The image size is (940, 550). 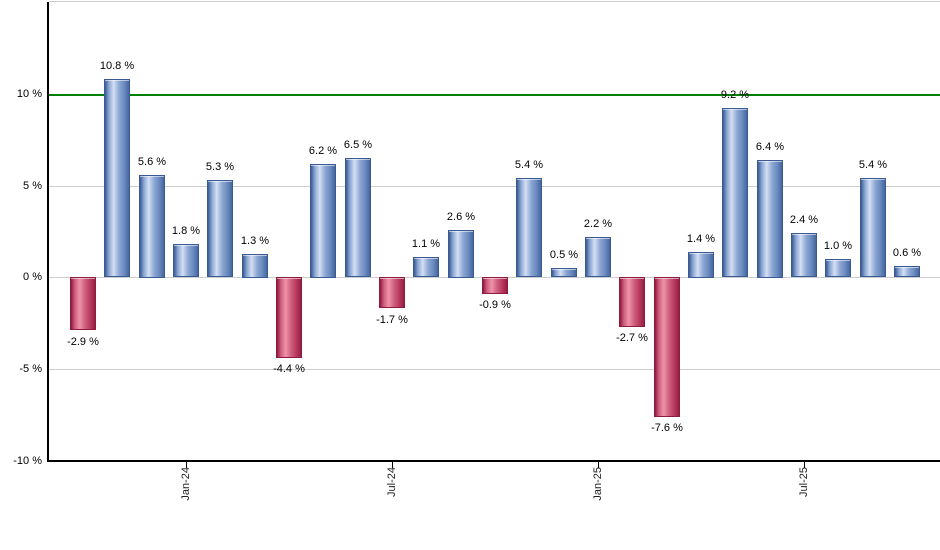 What do you see at coordinates (32, 186) in the screenshot?
I see `y-axis-tick-label: 5 %` at bounding box center [32, 186].